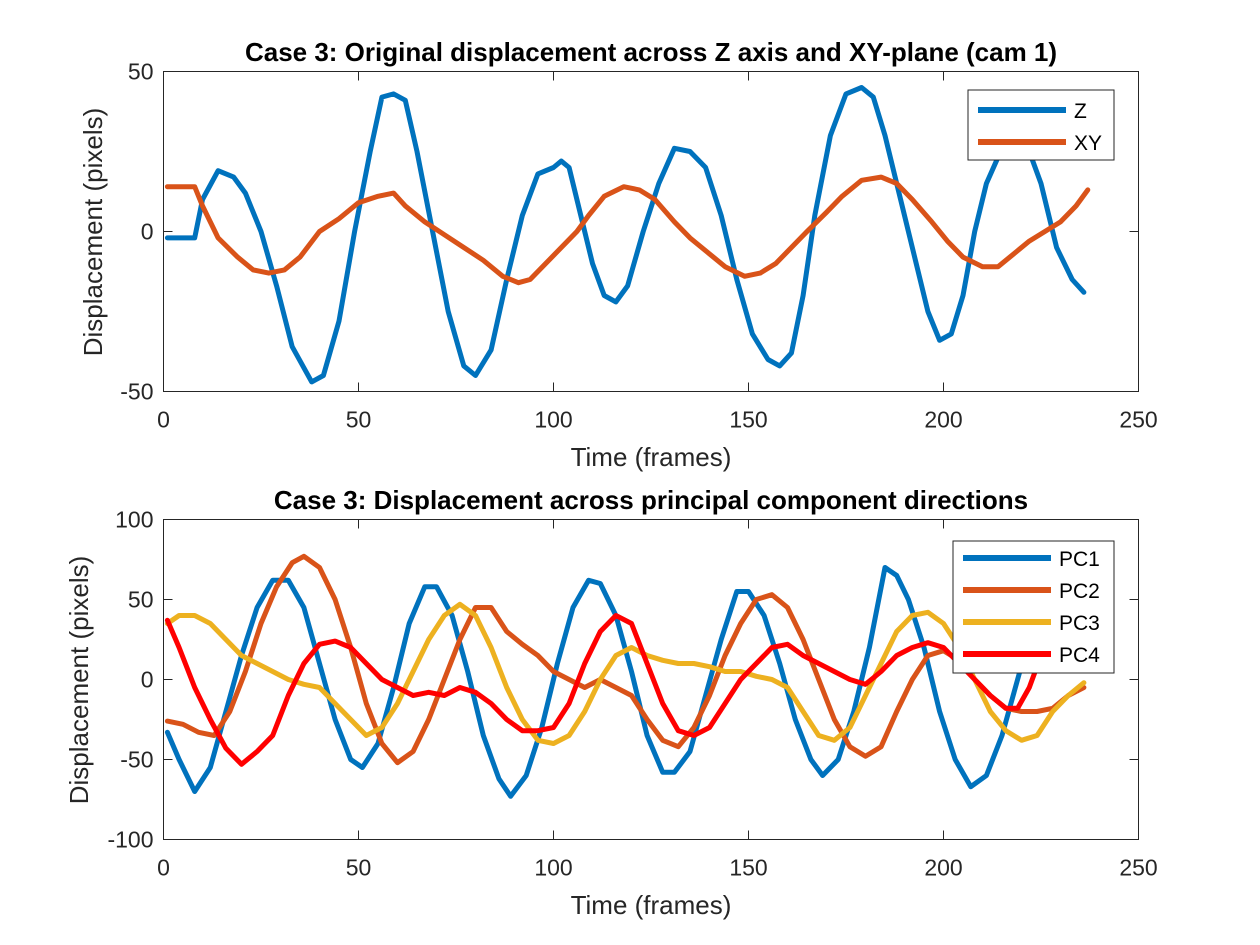  I want to click on bottom-legend: PC1 PC2 PC3 PC4, so click(1033, 607).